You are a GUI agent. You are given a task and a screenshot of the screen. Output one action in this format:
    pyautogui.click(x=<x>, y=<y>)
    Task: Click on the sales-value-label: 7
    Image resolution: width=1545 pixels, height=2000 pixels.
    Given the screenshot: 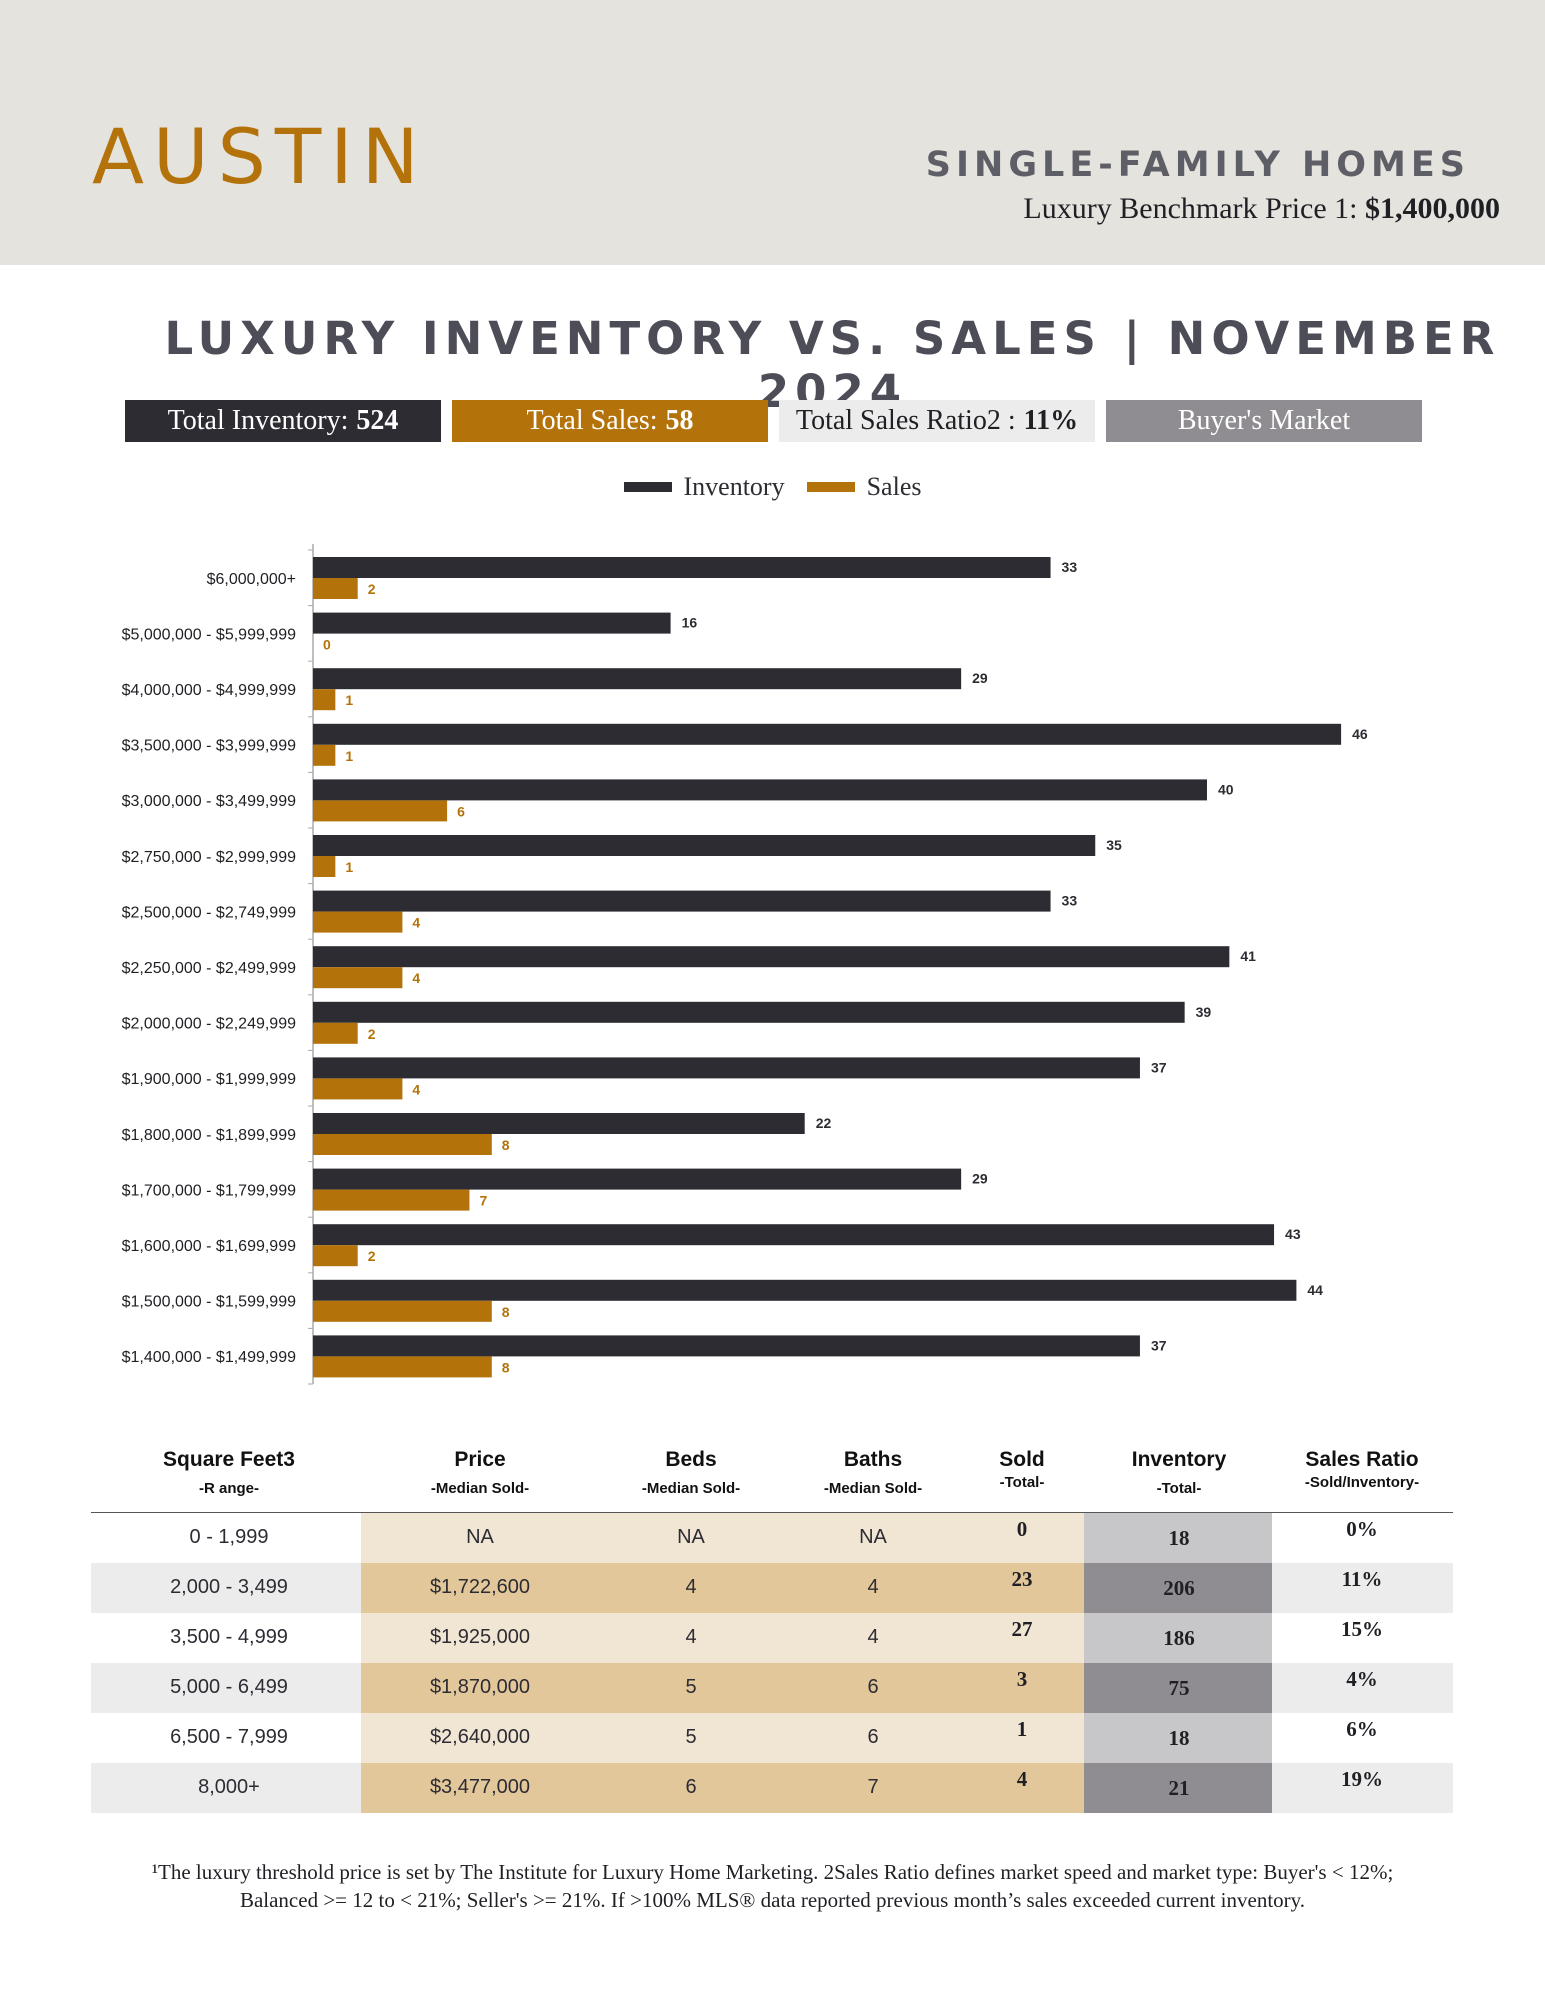 What is the action you would take?
    pyautogui.click(x=483, y=1201)
    